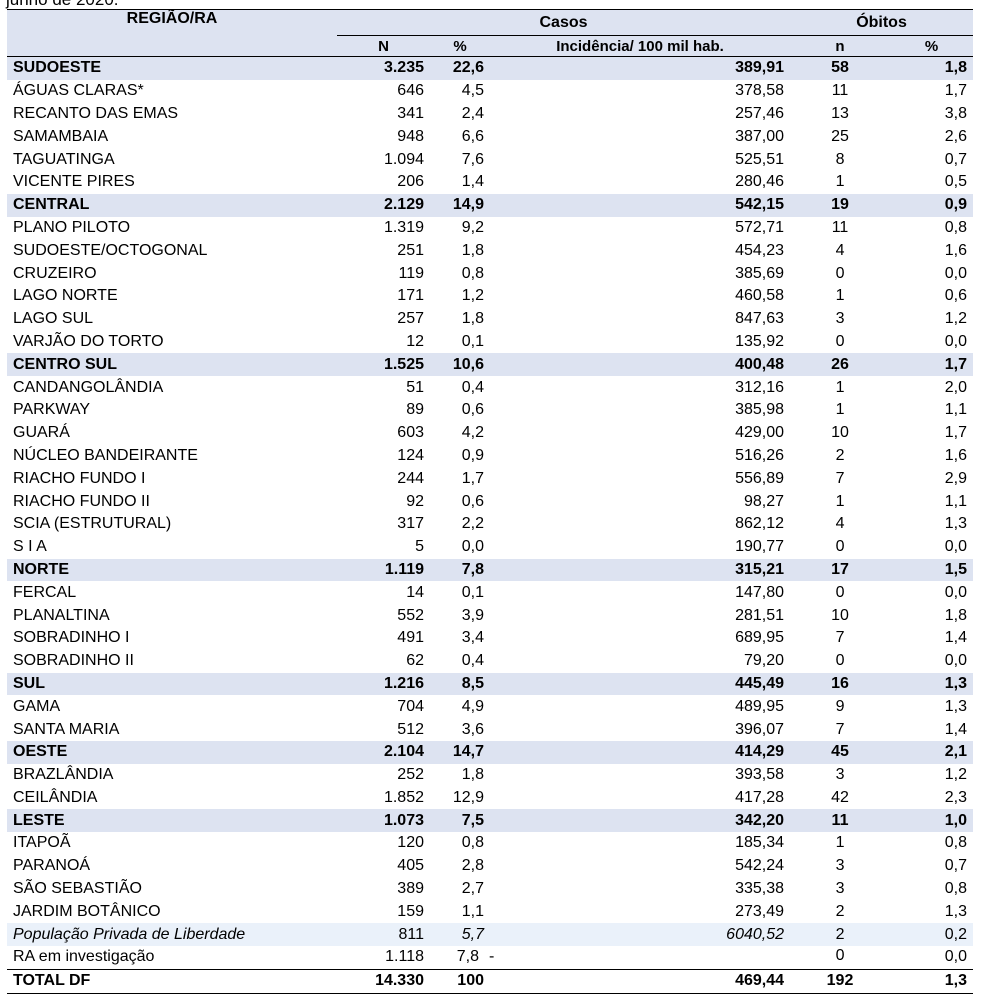 This screenshot has height=1007, width=984. What do you see at coordinates (840, 205) in the screenshot?
I see `cell-deaths-n: 19` at bounding box center [840, 205].